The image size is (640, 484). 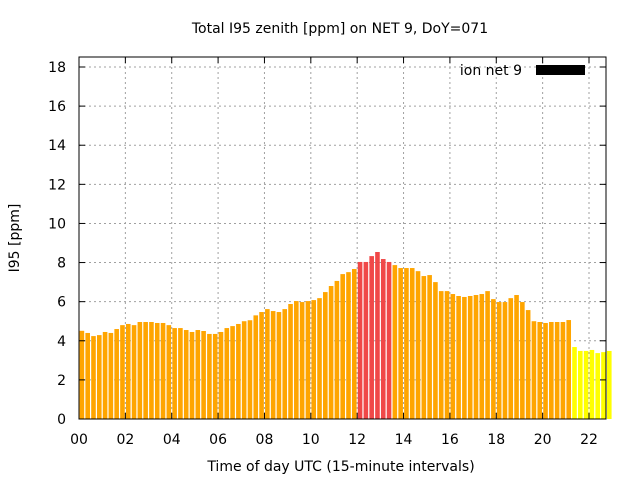 I want to click on x-tick-label: 02, so click(x=125, y=440).